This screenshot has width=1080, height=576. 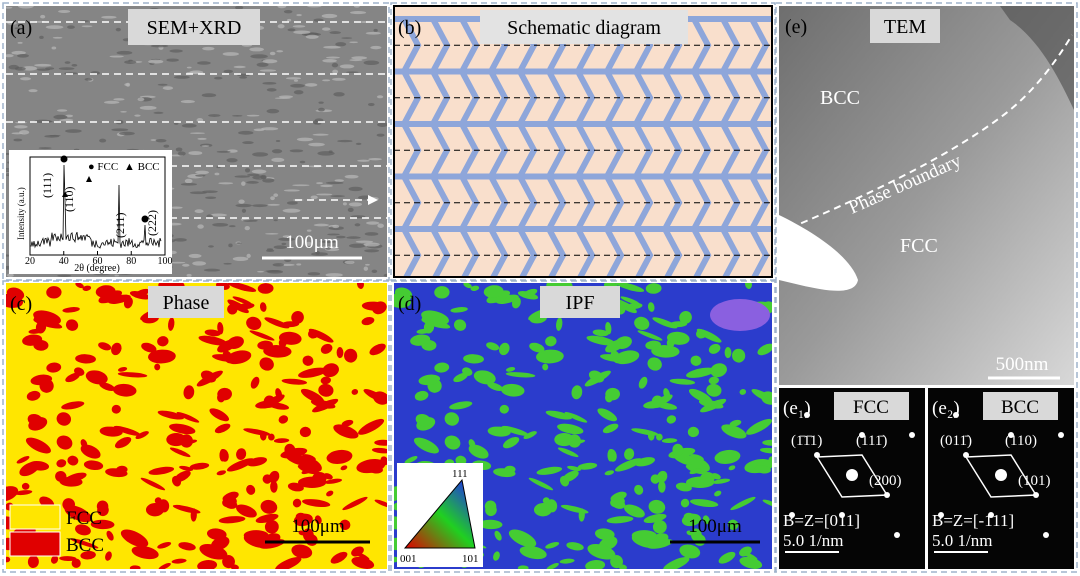 I want to click on peak-label: (110), so click(x=69, y=199).